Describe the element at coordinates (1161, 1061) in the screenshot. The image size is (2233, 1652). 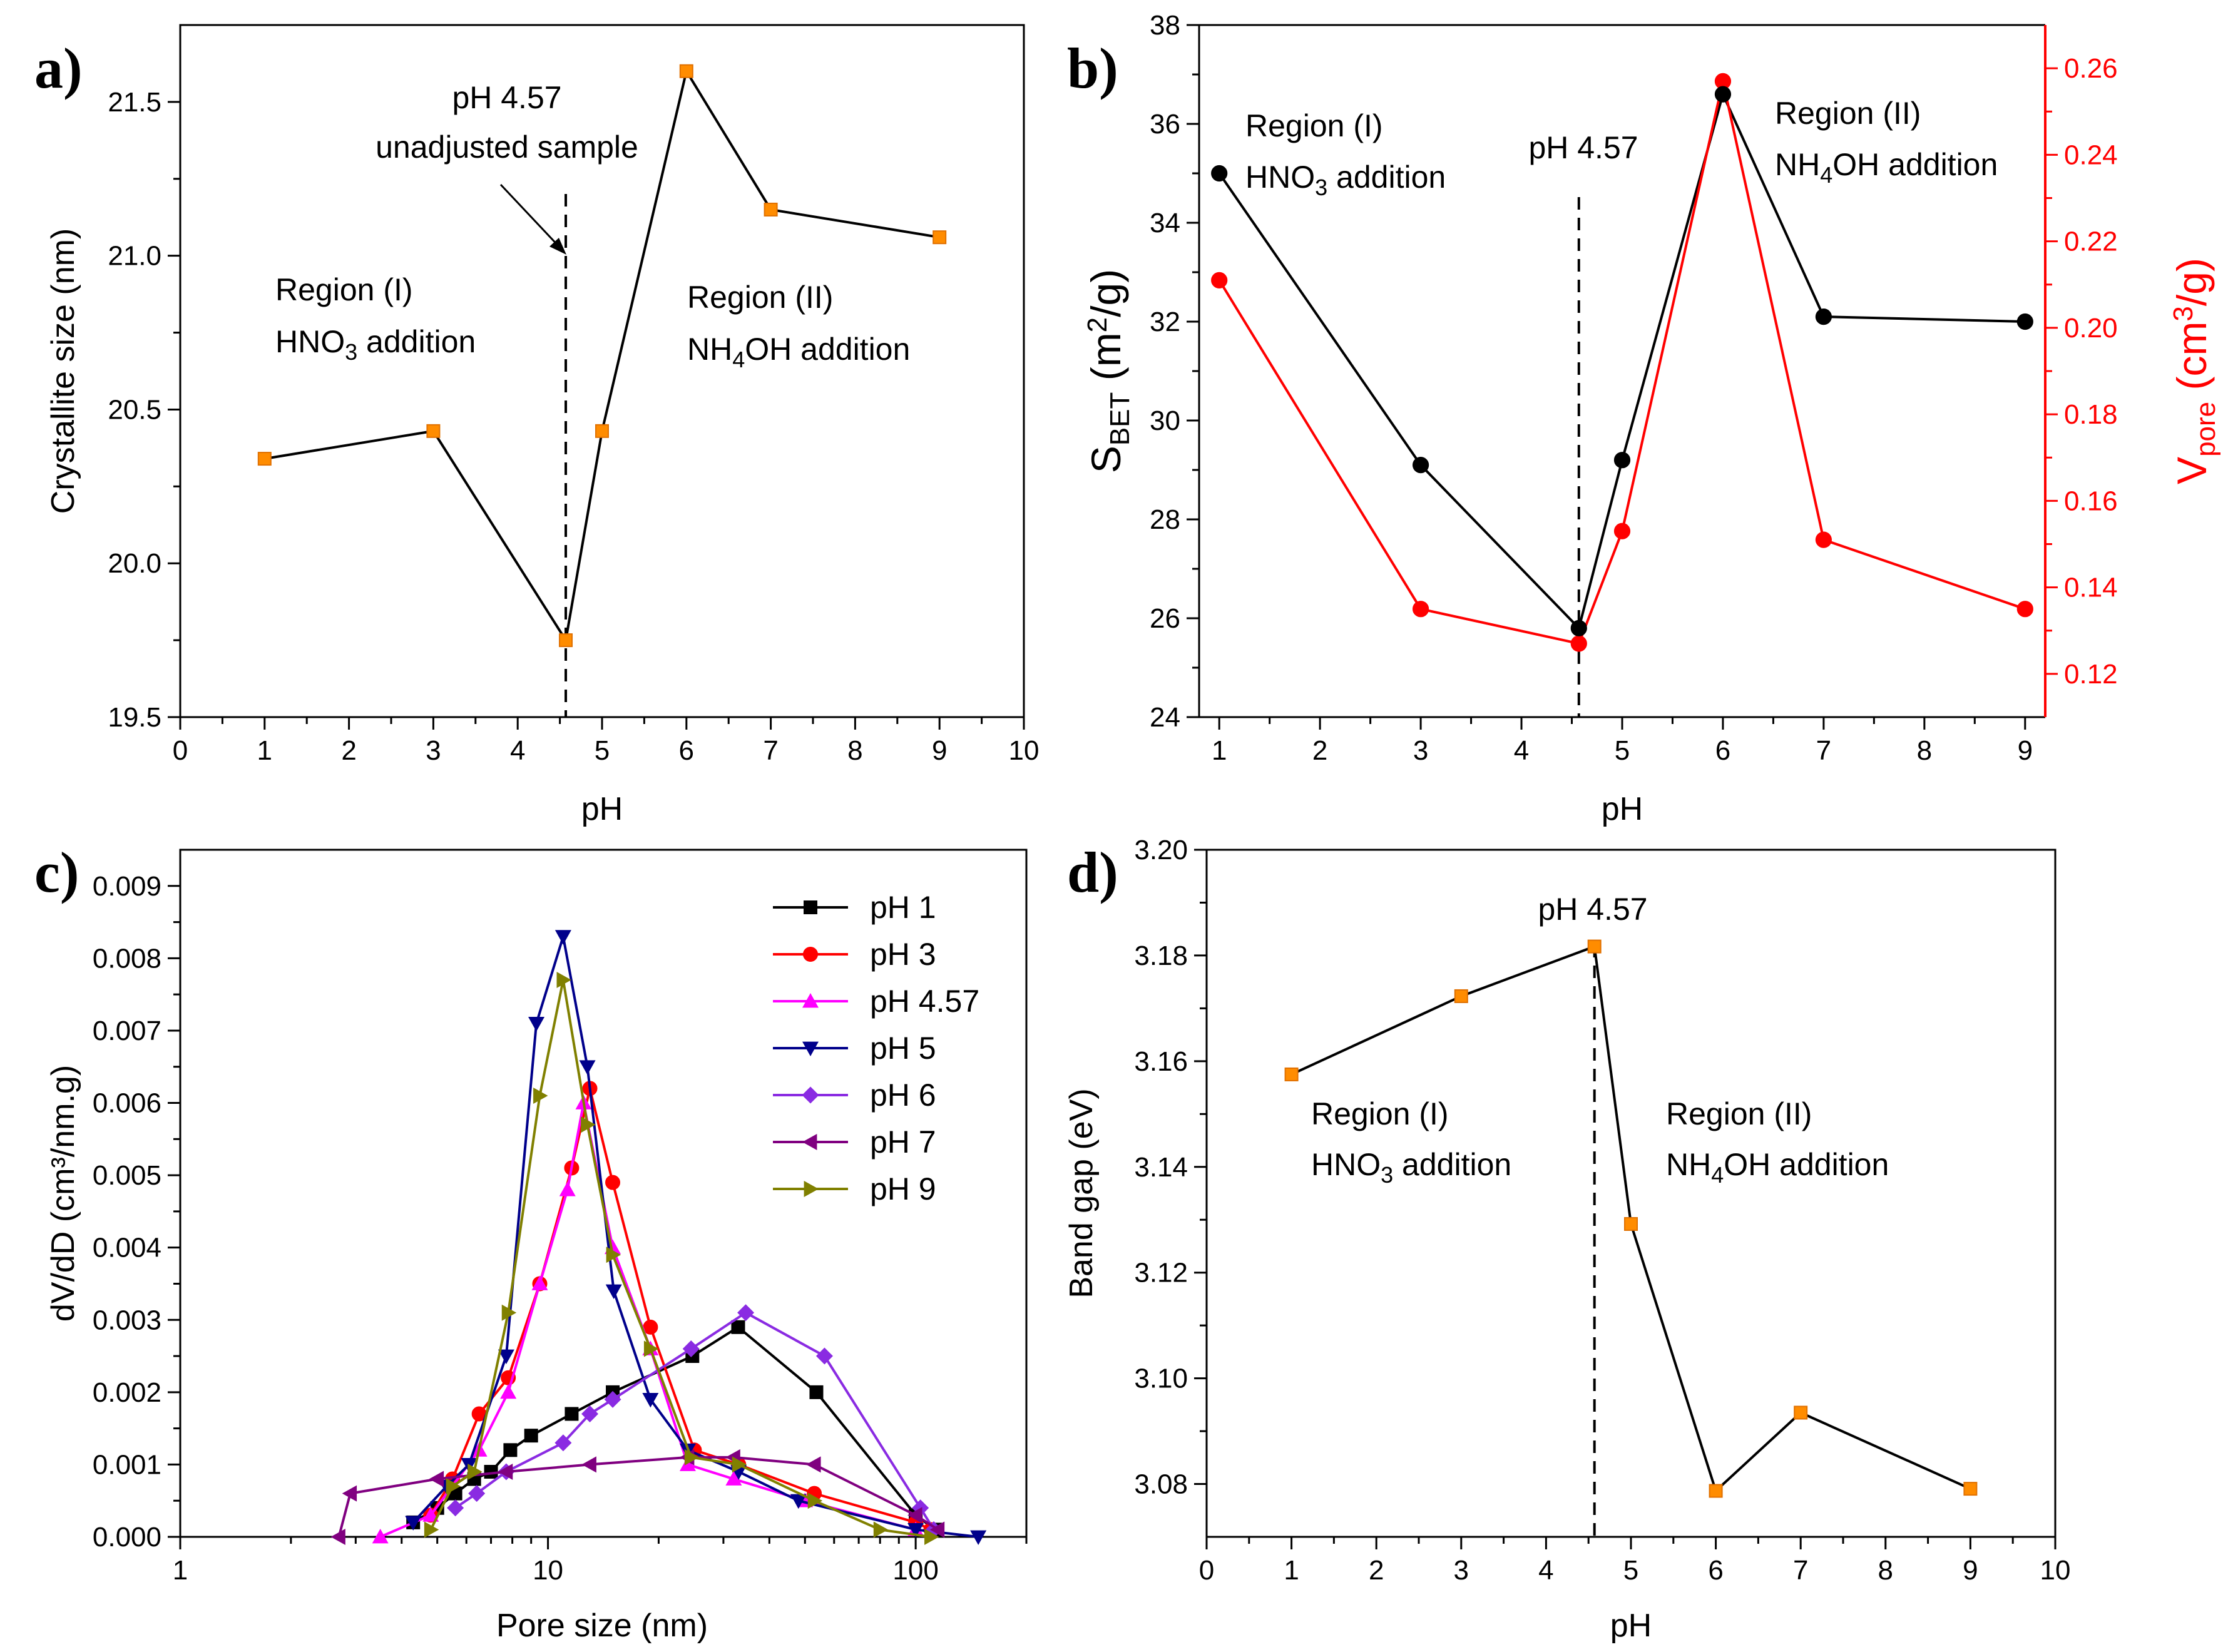
I see `panel-d-ytick-label: 3.16` at that location.